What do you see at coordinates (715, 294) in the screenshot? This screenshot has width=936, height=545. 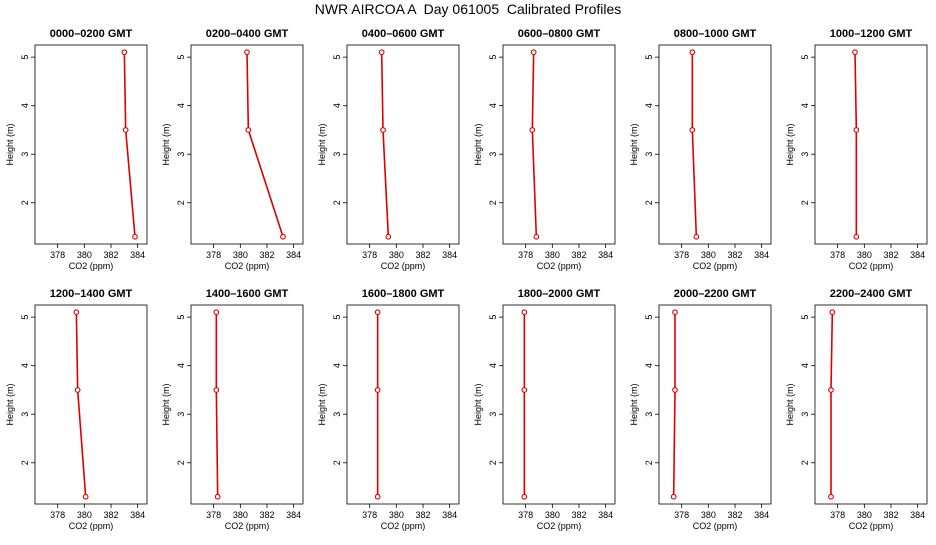 I see `panel-title: 2000–2200 GMT` at bounding box center [715, 294].